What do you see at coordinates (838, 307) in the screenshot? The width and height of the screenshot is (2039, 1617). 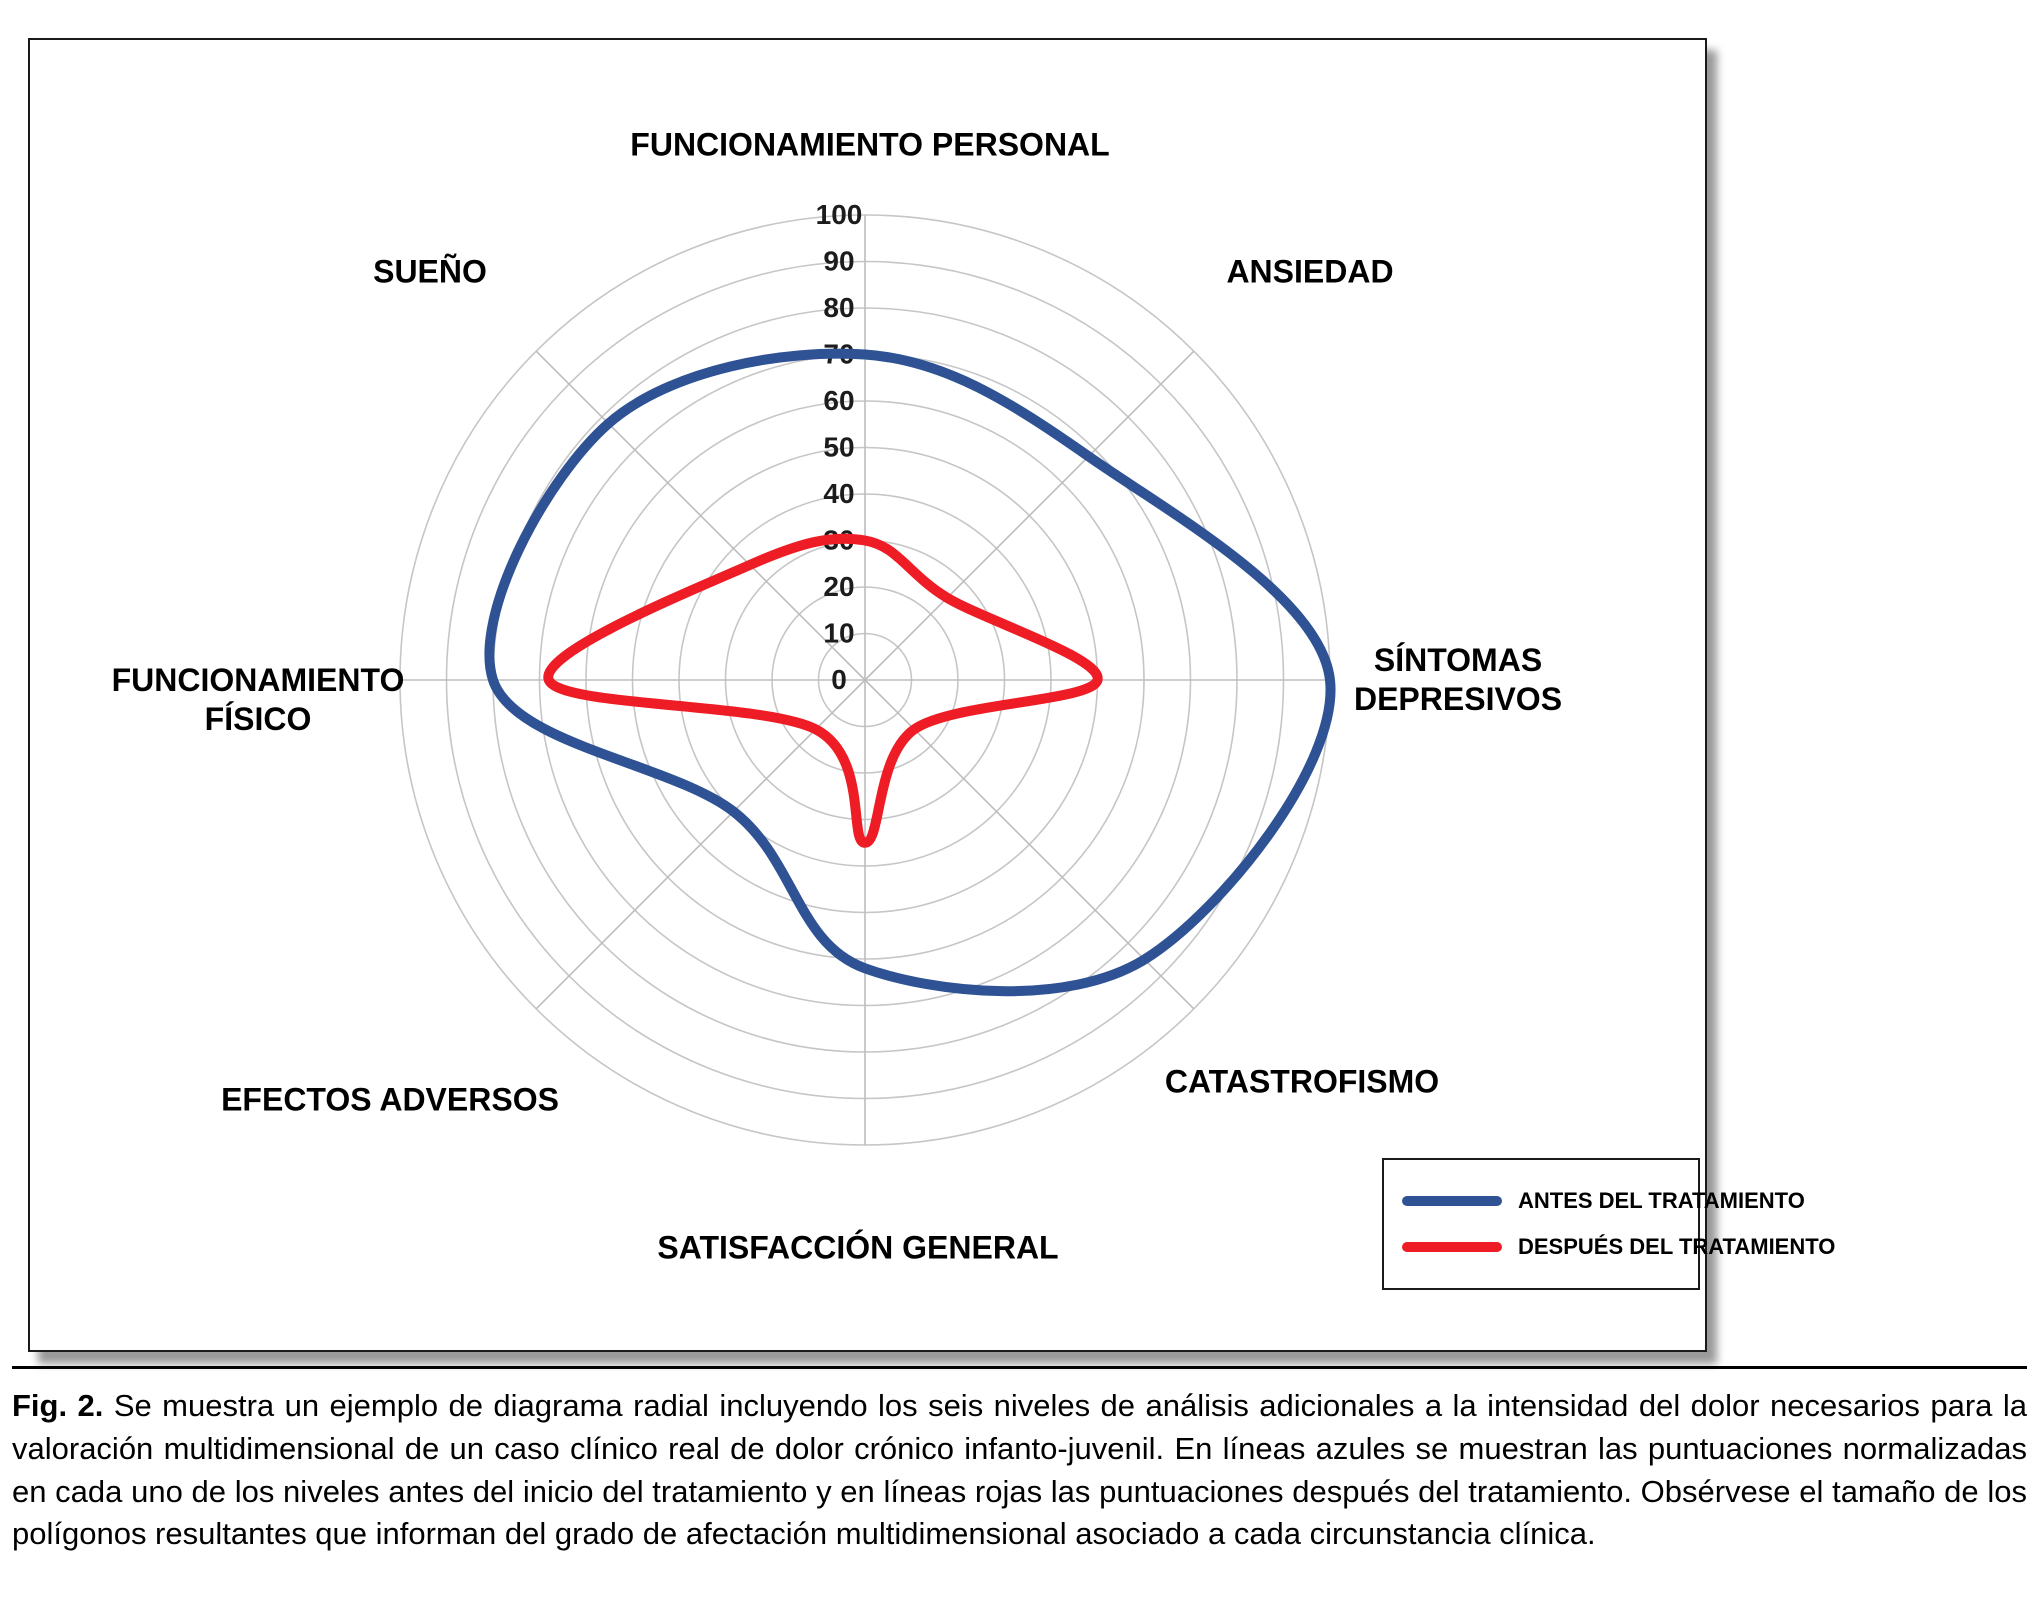 I see `tick-label: 80` at bounding box center [838, 307].